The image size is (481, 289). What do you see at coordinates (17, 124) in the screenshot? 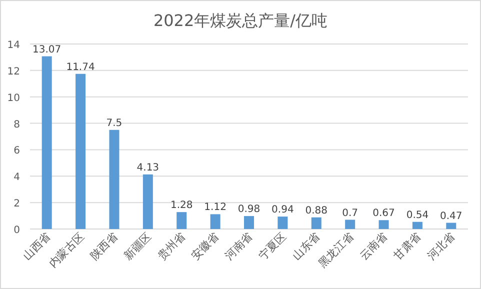
I see `y-tick-label: 8` at bounding box center [17, 124].